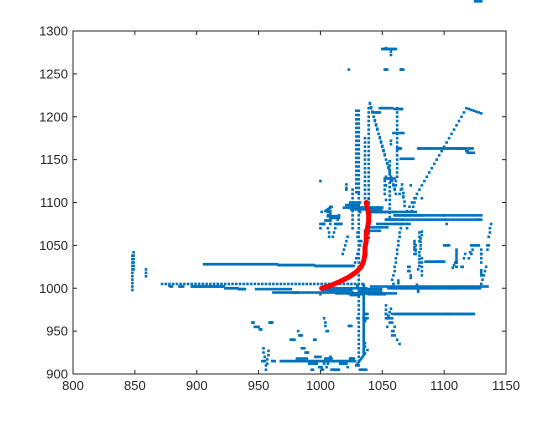 Image resolution: width=560 pixels, height=425 pixels. What do you see at coordinates (54, 159) in the screenshot?
I see `y-tick-label: 1150` at bounding box center [54, 159].